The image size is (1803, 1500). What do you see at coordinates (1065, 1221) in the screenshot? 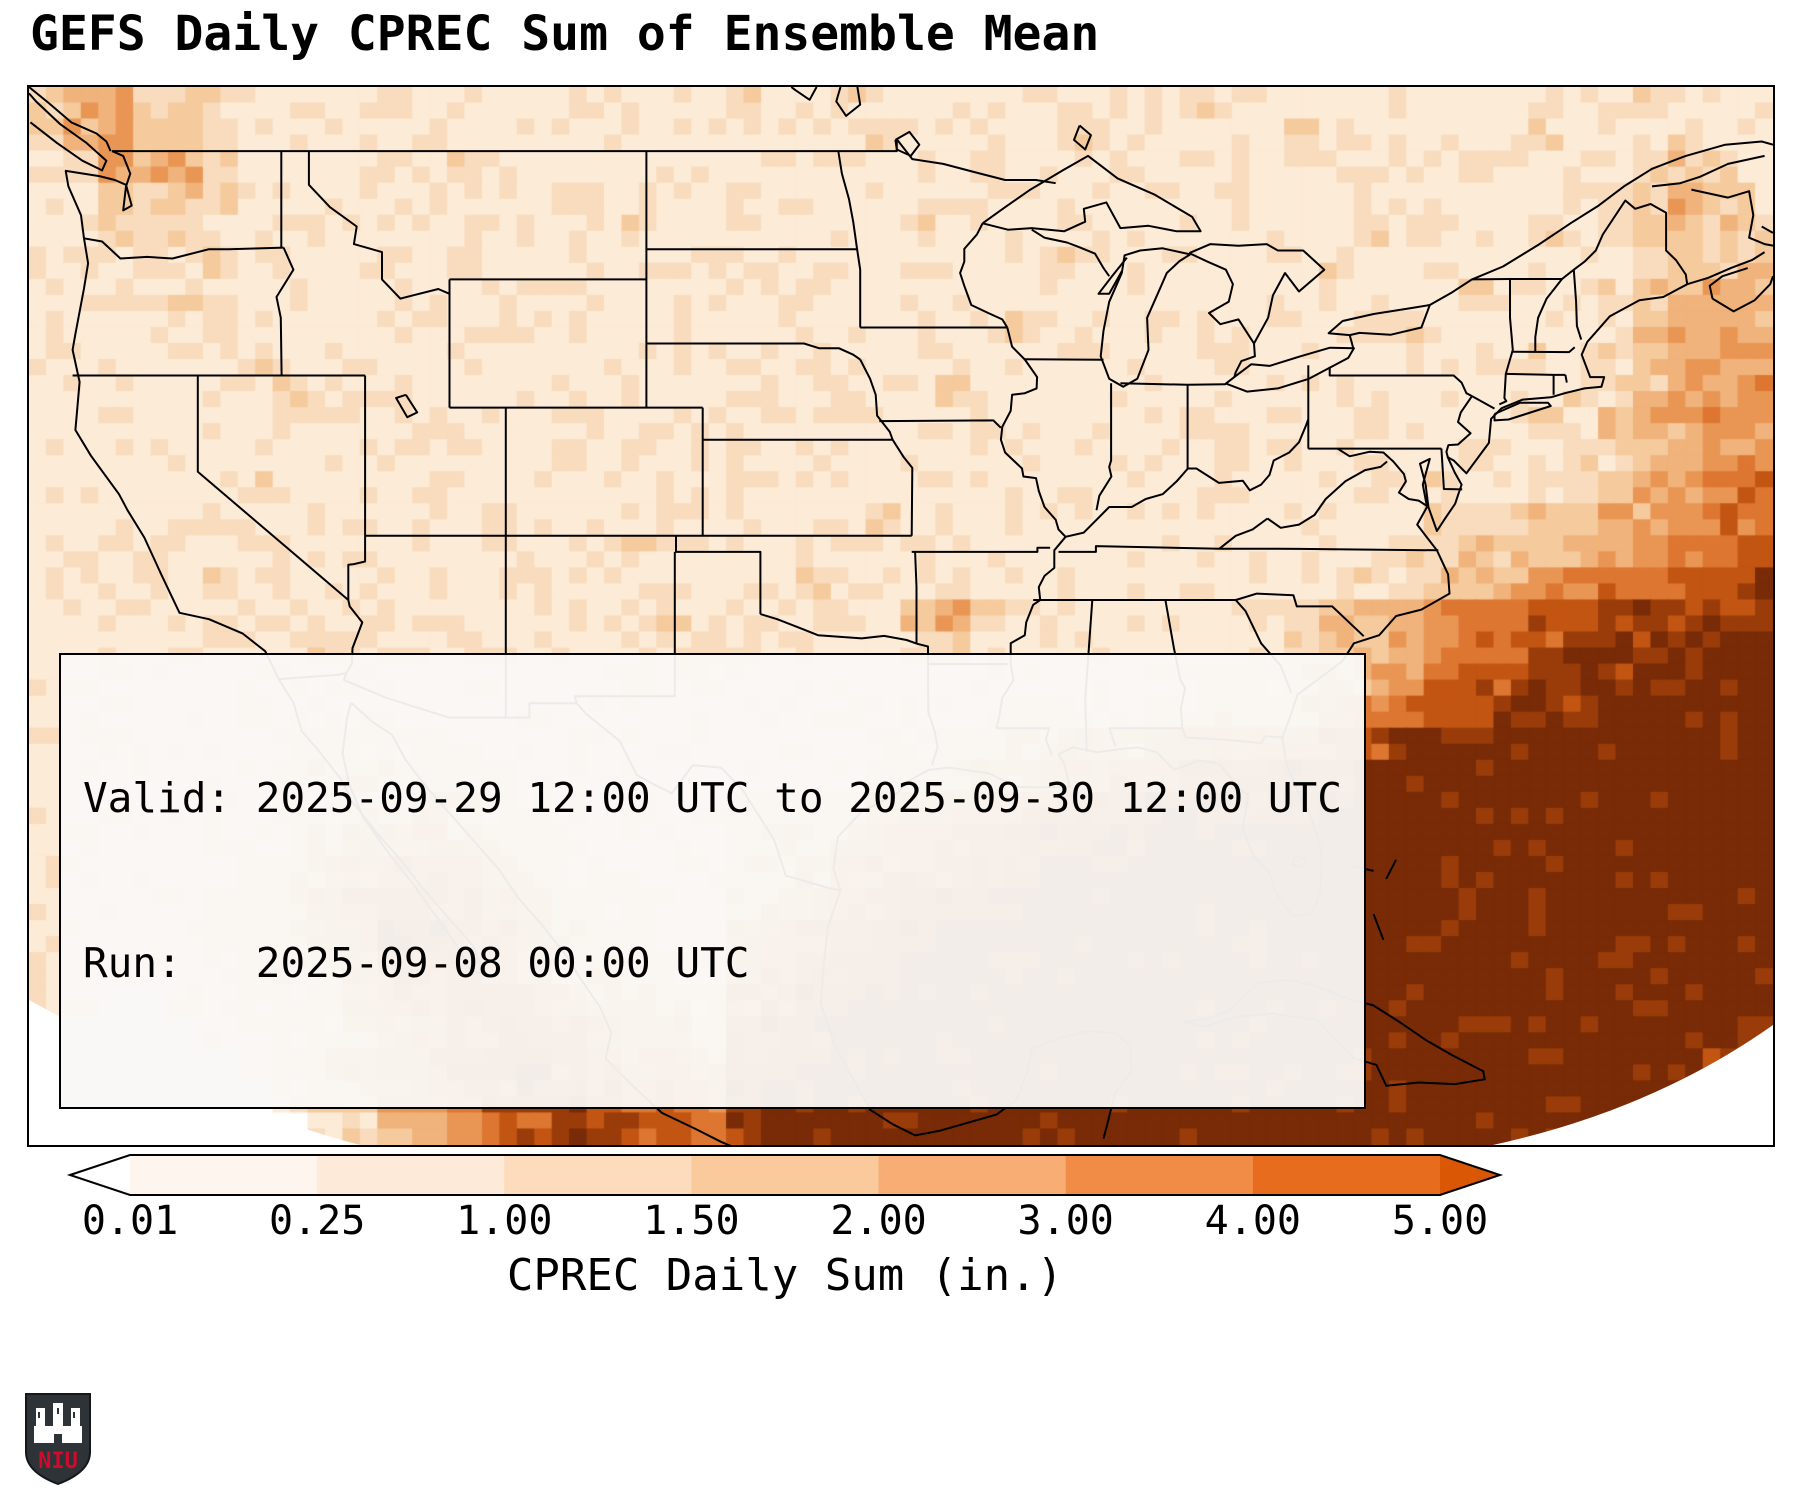
I see `colorbar-tick: 3.00` at bounding box center [1065, 1221].